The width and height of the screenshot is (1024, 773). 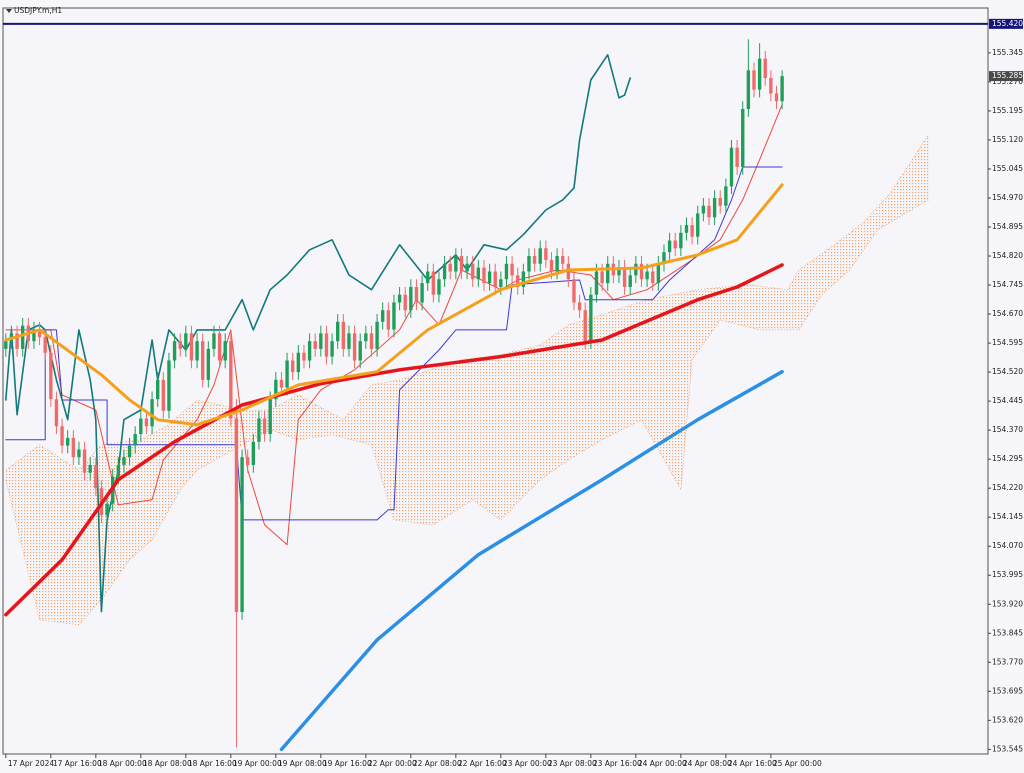 What do you see at coordinates (1007, 719) in the screenshot?
I see `y-tick-label: 153.620` at bounding box center [1007, 719].